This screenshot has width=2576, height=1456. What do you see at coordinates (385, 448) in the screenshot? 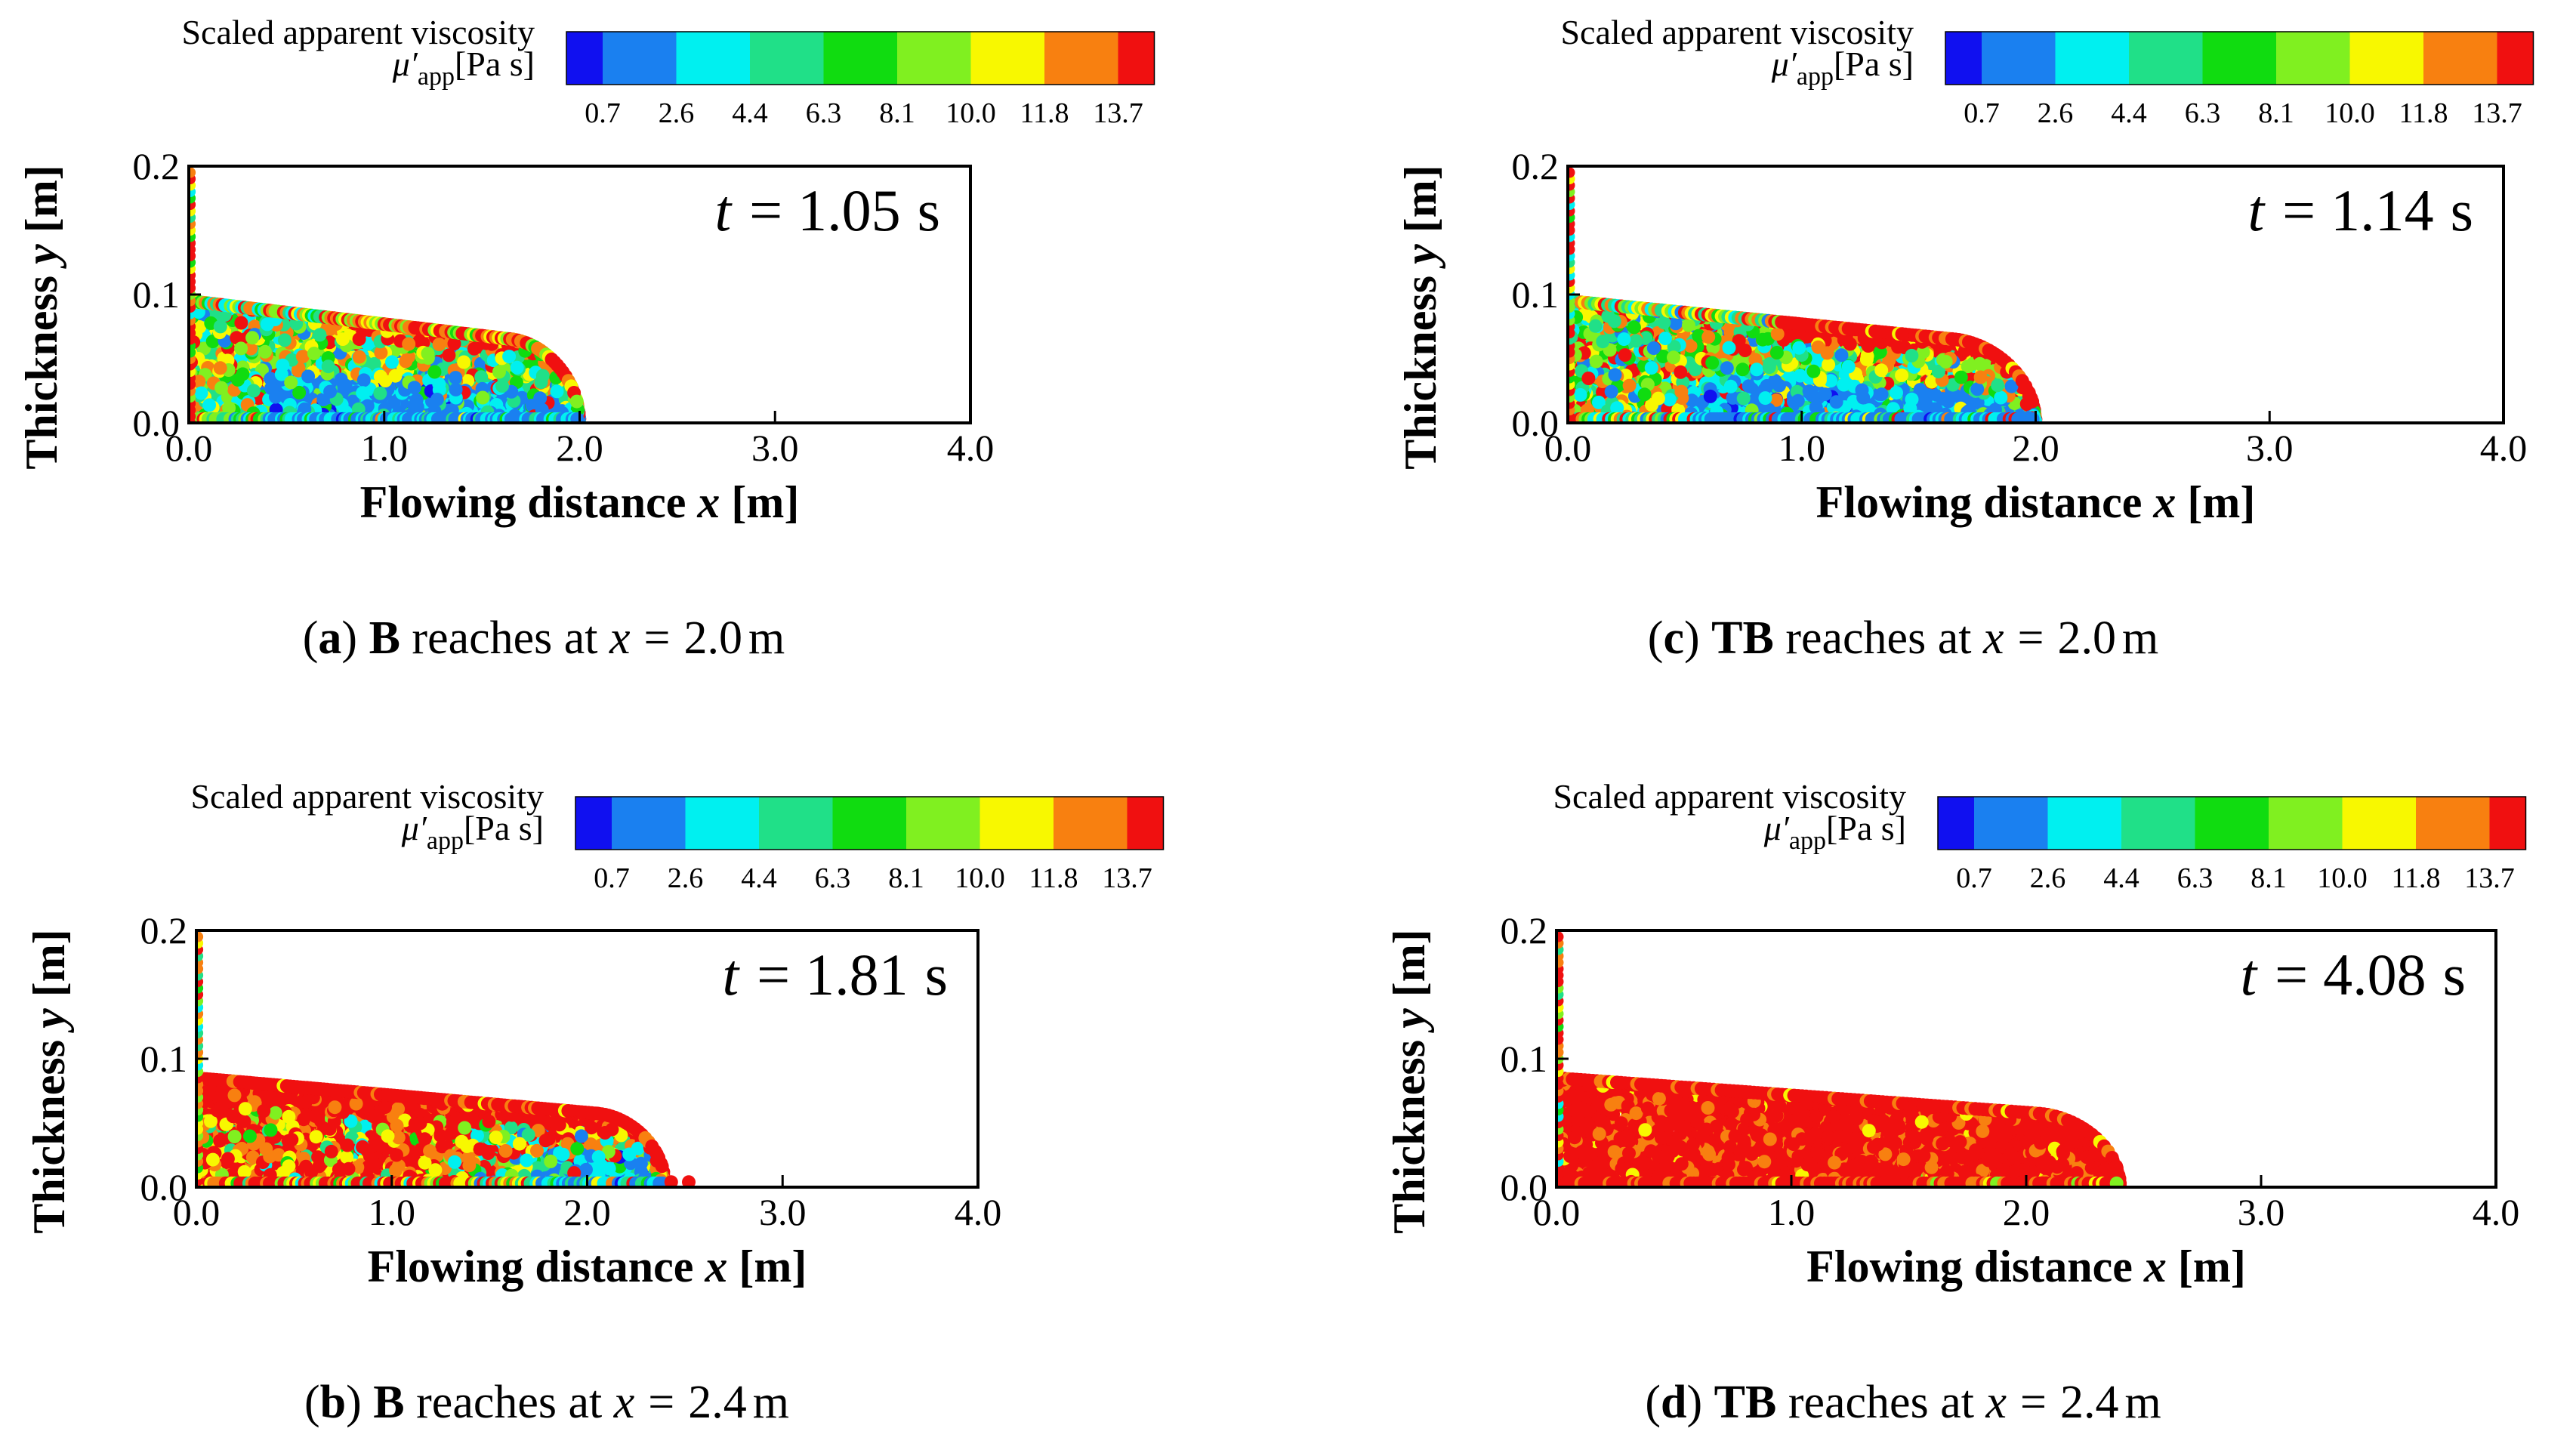
I see `x-tick-label: 1.0` at bounding box center [385, 448].